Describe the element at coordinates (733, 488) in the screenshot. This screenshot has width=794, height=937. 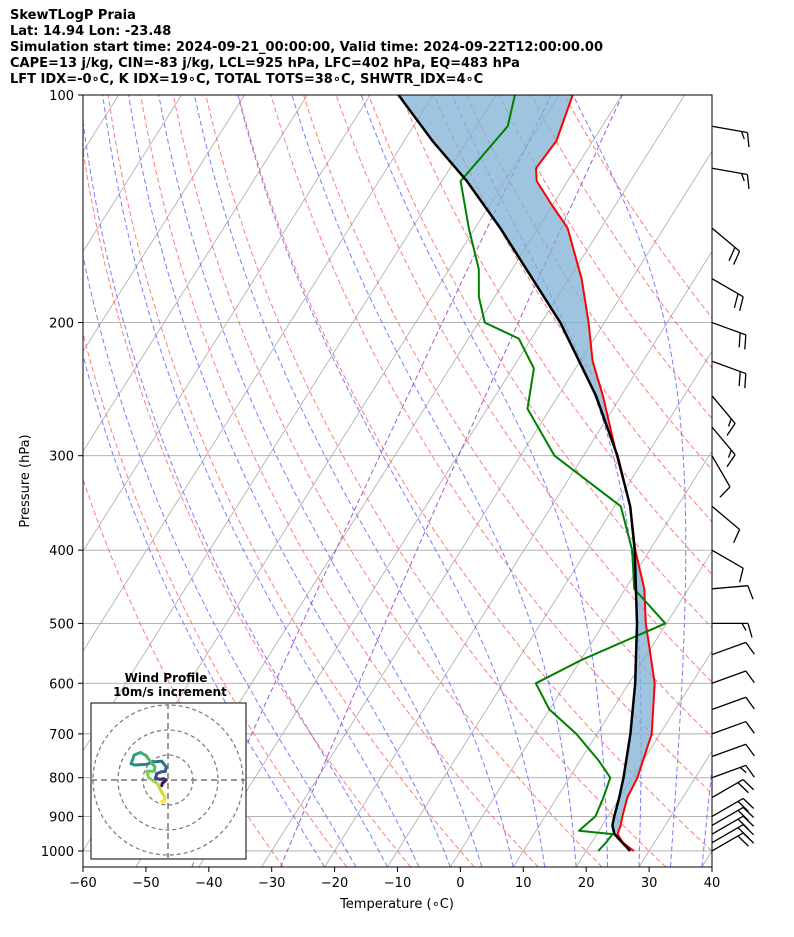
I see `wind-barbs` at that location.